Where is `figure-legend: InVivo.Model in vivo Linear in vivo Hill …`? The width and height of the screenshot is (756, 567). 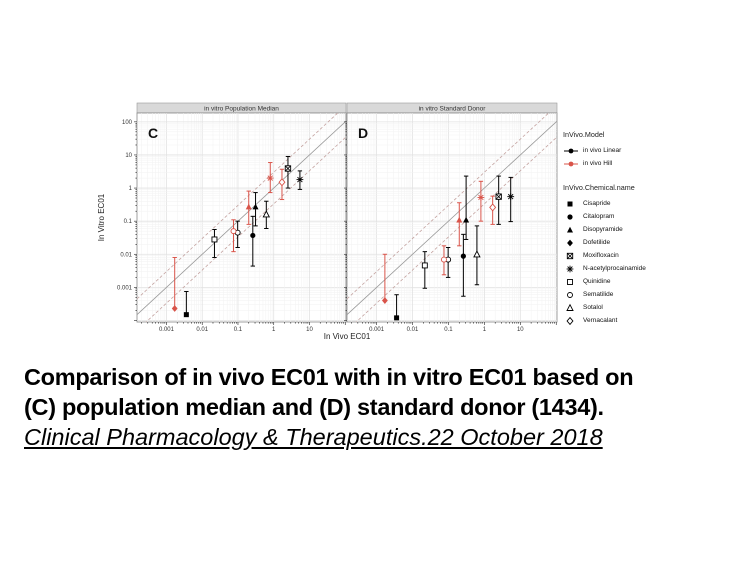
figure-legend: InVivo.Model in vivo Linear in vivo Hill … is located at coordinates (637, 228).